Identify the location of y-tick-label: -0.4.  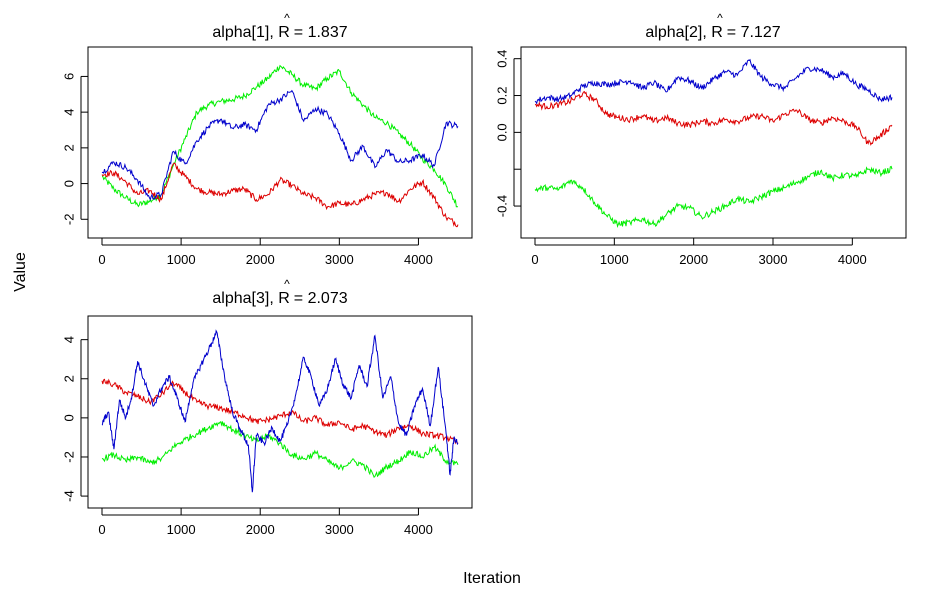
(501, 206).